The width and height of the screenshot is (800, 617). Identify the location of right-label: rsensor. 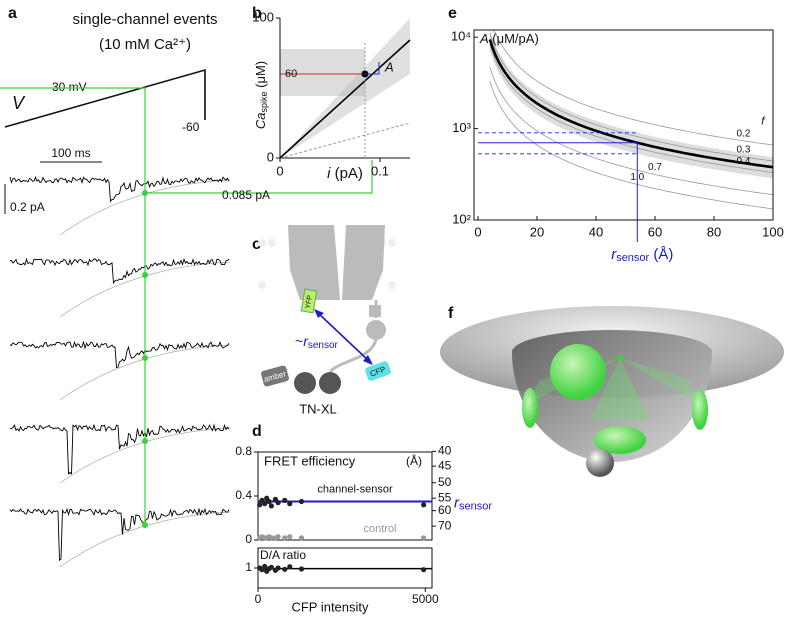
(473, 503).